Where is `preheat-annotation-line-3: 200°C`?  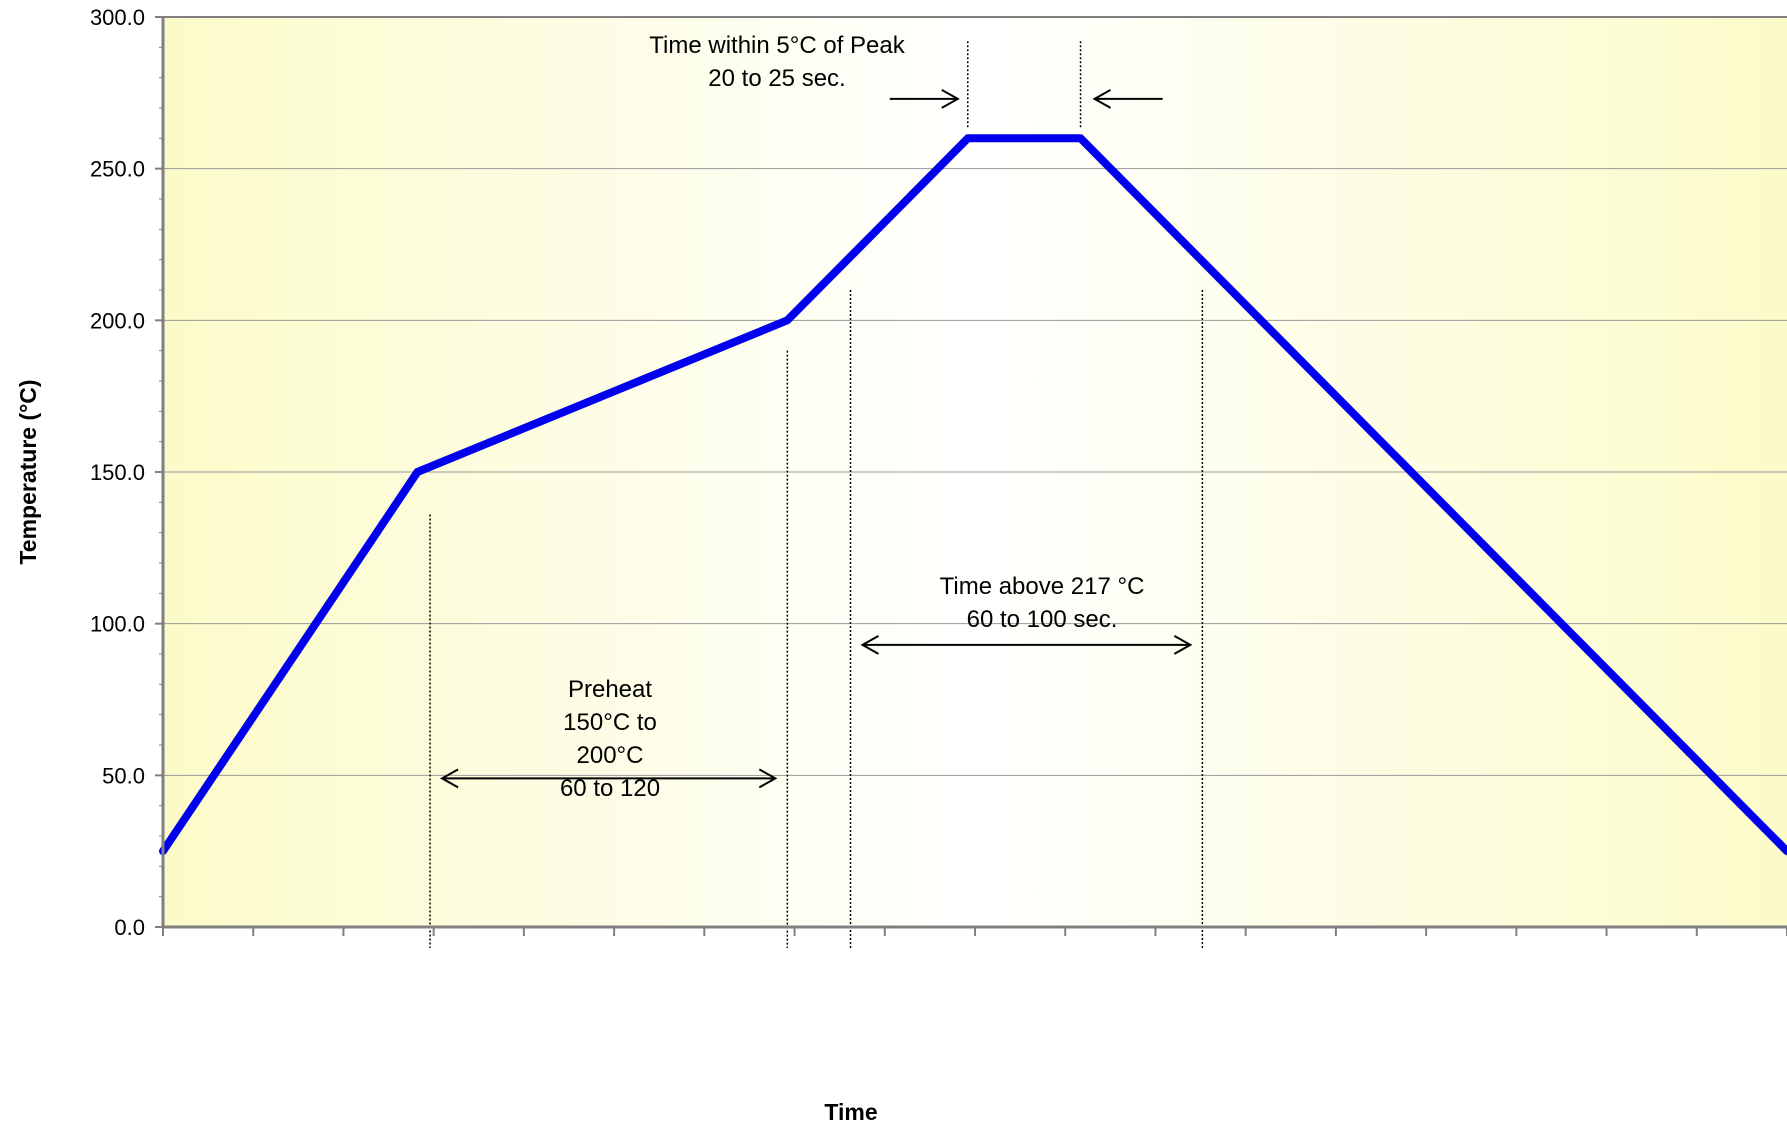
preheat-annotation-line-3: 200°C is located at coordinates (610, 755).